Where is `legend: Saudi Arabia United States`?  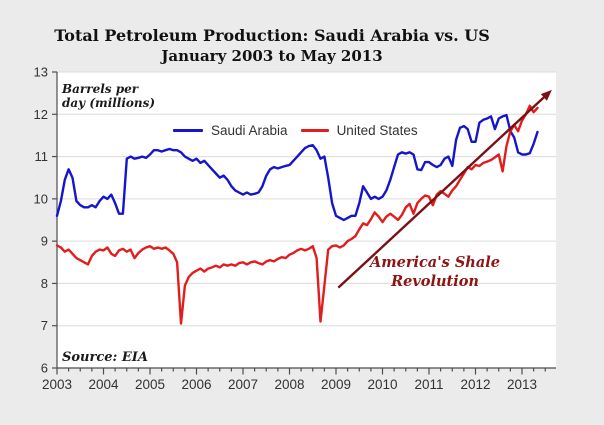
legend: Saudi Arabia United States is located at coordinates (295, 130).